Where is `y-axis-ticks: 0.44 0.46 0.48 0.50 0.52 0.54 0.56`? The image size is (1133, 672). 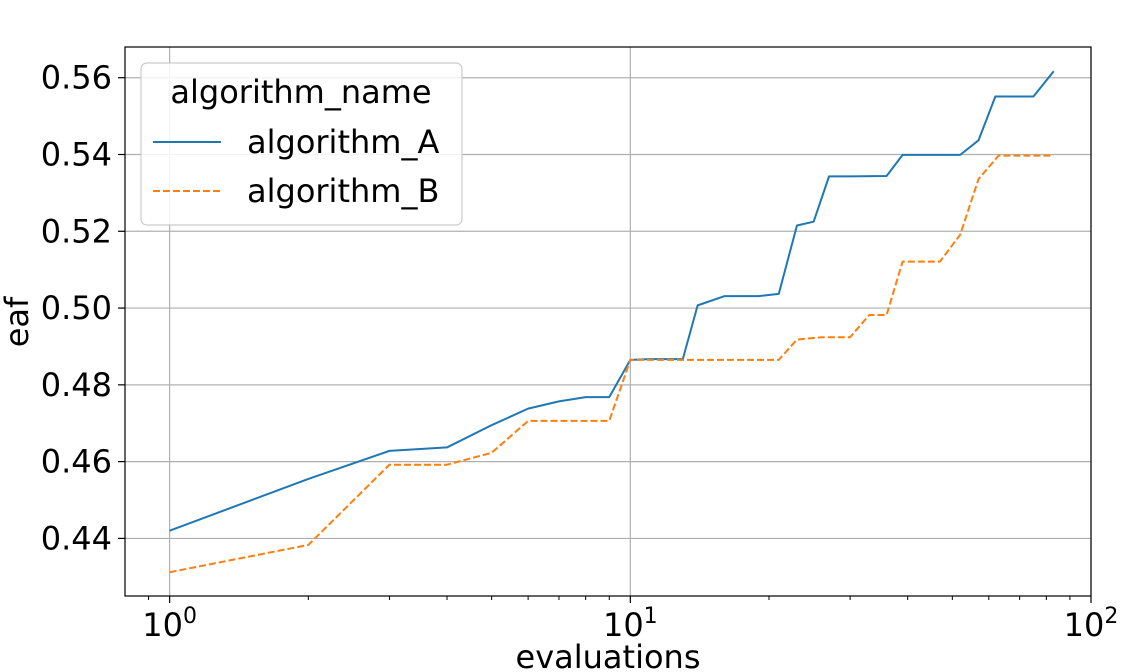 y-axis-ticks: 0.44 0.46 0.48 0.50 0.52 0.54 0.56 is located at coordinates (83, 308).